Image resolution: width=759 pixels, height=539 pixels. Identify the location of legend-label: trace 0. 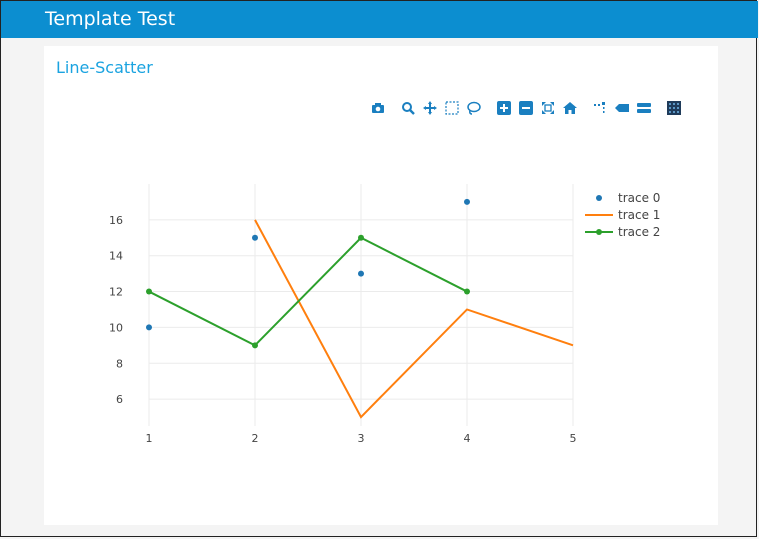
(639, 198).